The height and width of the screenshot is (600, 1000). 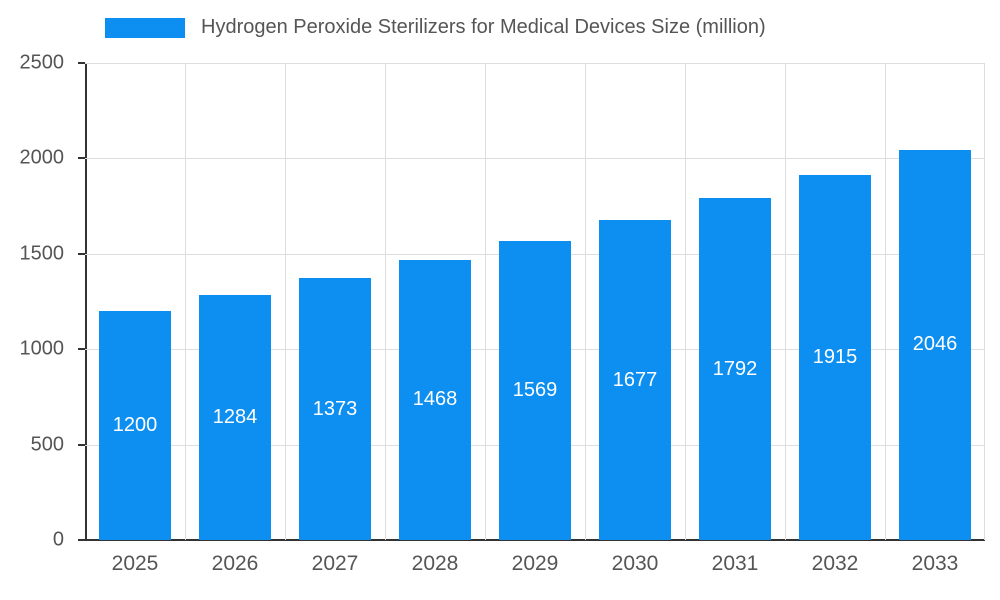 I want to click on bar-value-label: 1373, so click(x=335, y=408).